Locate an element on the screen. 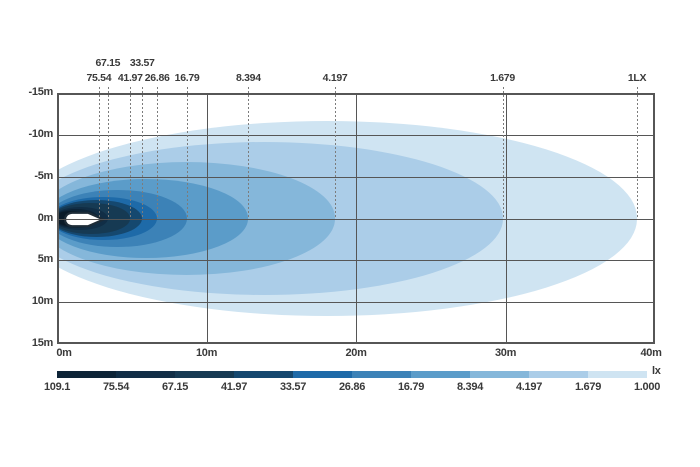 The height and width of the screenshot is (467, 700). y-tick-15m: 15m is located at coordinates (42, 343).